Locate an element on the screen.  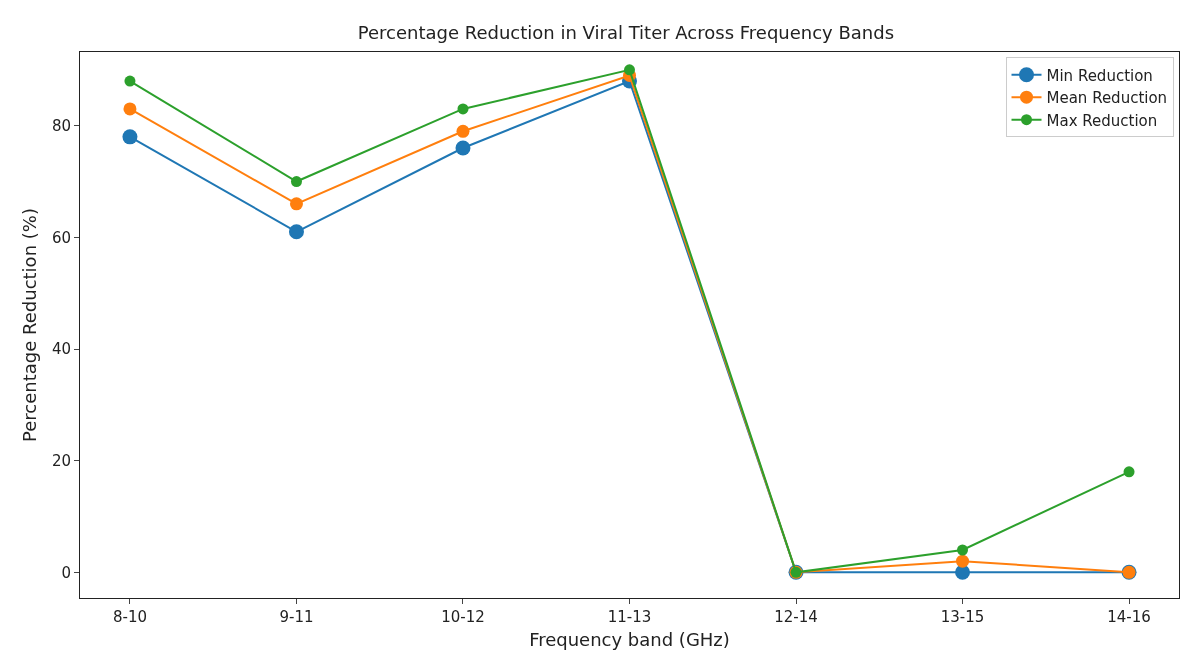
x-axis-title: Frequency band (GHz) is located at coordinates (629, 640).